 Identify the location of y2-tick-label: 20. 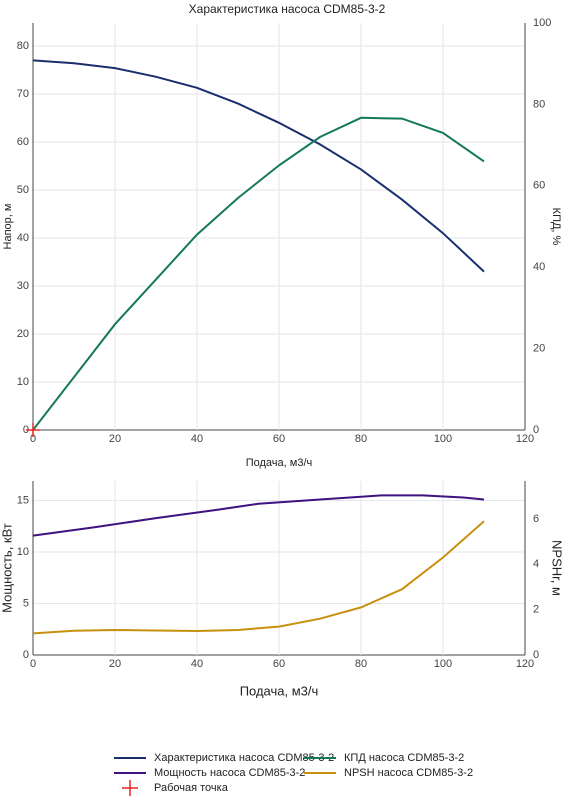
(539, 349).